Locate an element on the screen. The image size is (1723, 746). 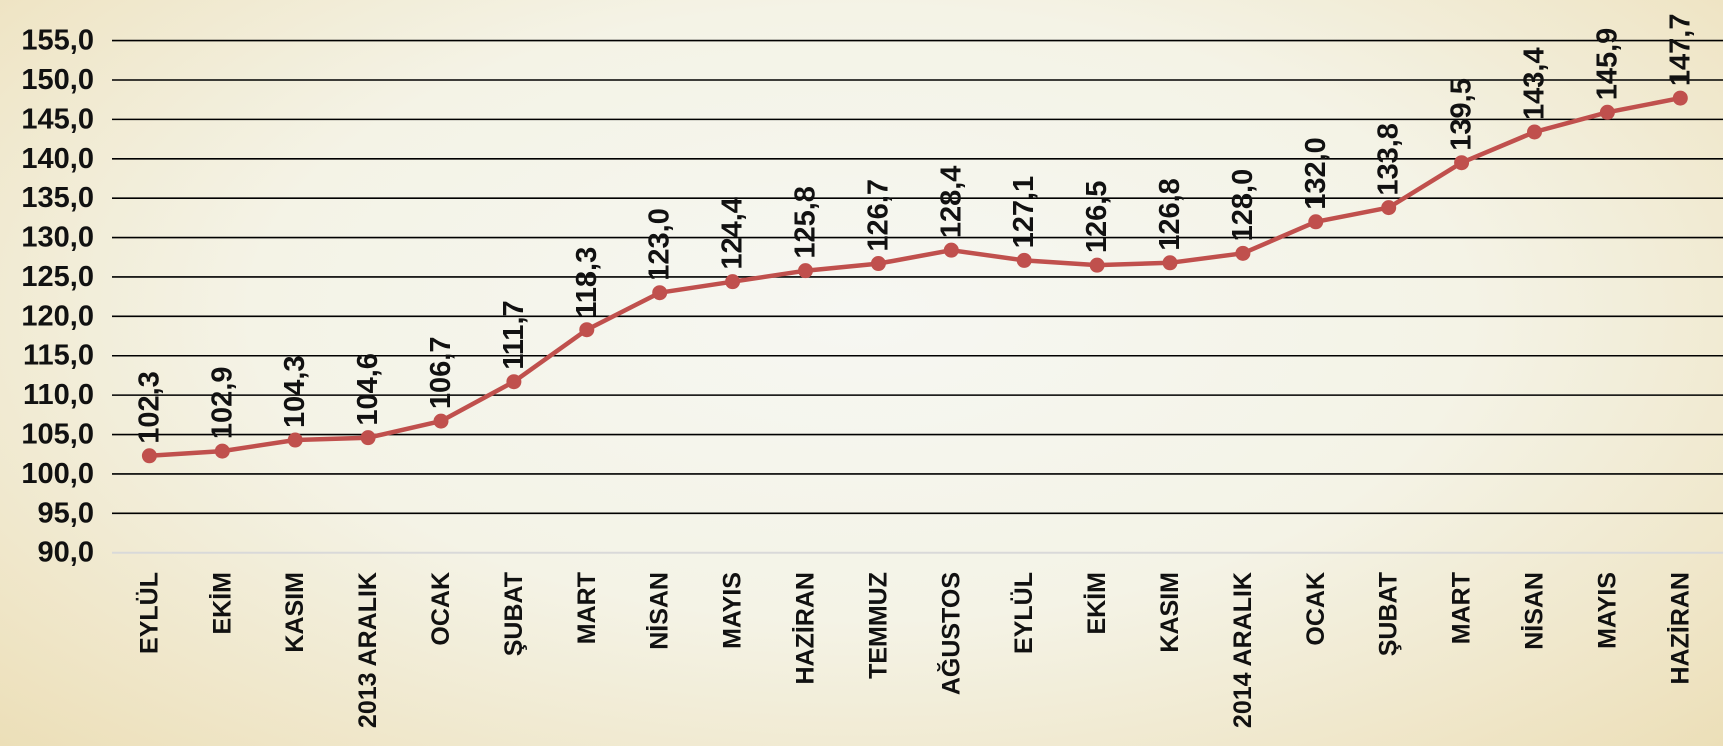
data-label: 118,3 is located at coordinates (587, 282).